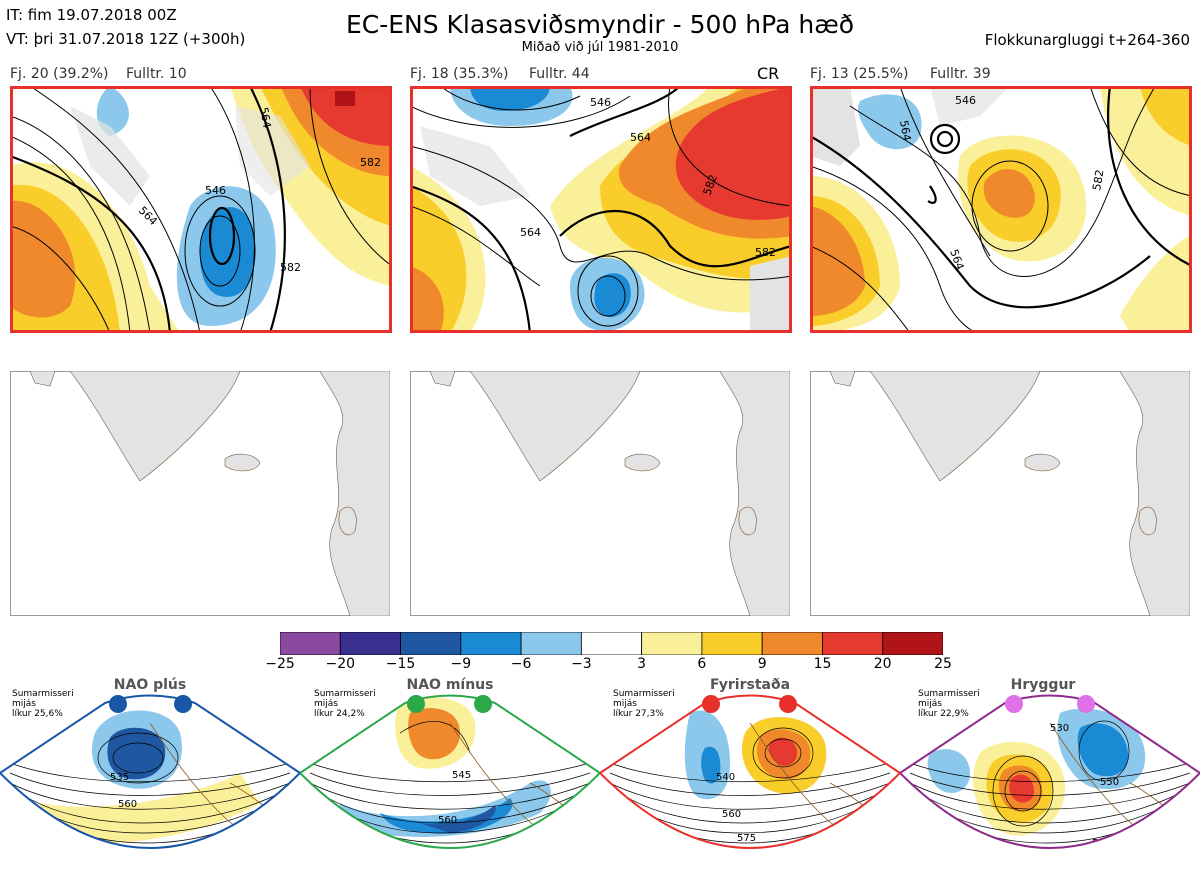 Image resolution: width=1200 pixels, height=871 pixels. Describe the element at coordinates (725, 777) in the screenshot. I see `regime-3-contour-label: 540` at that location.